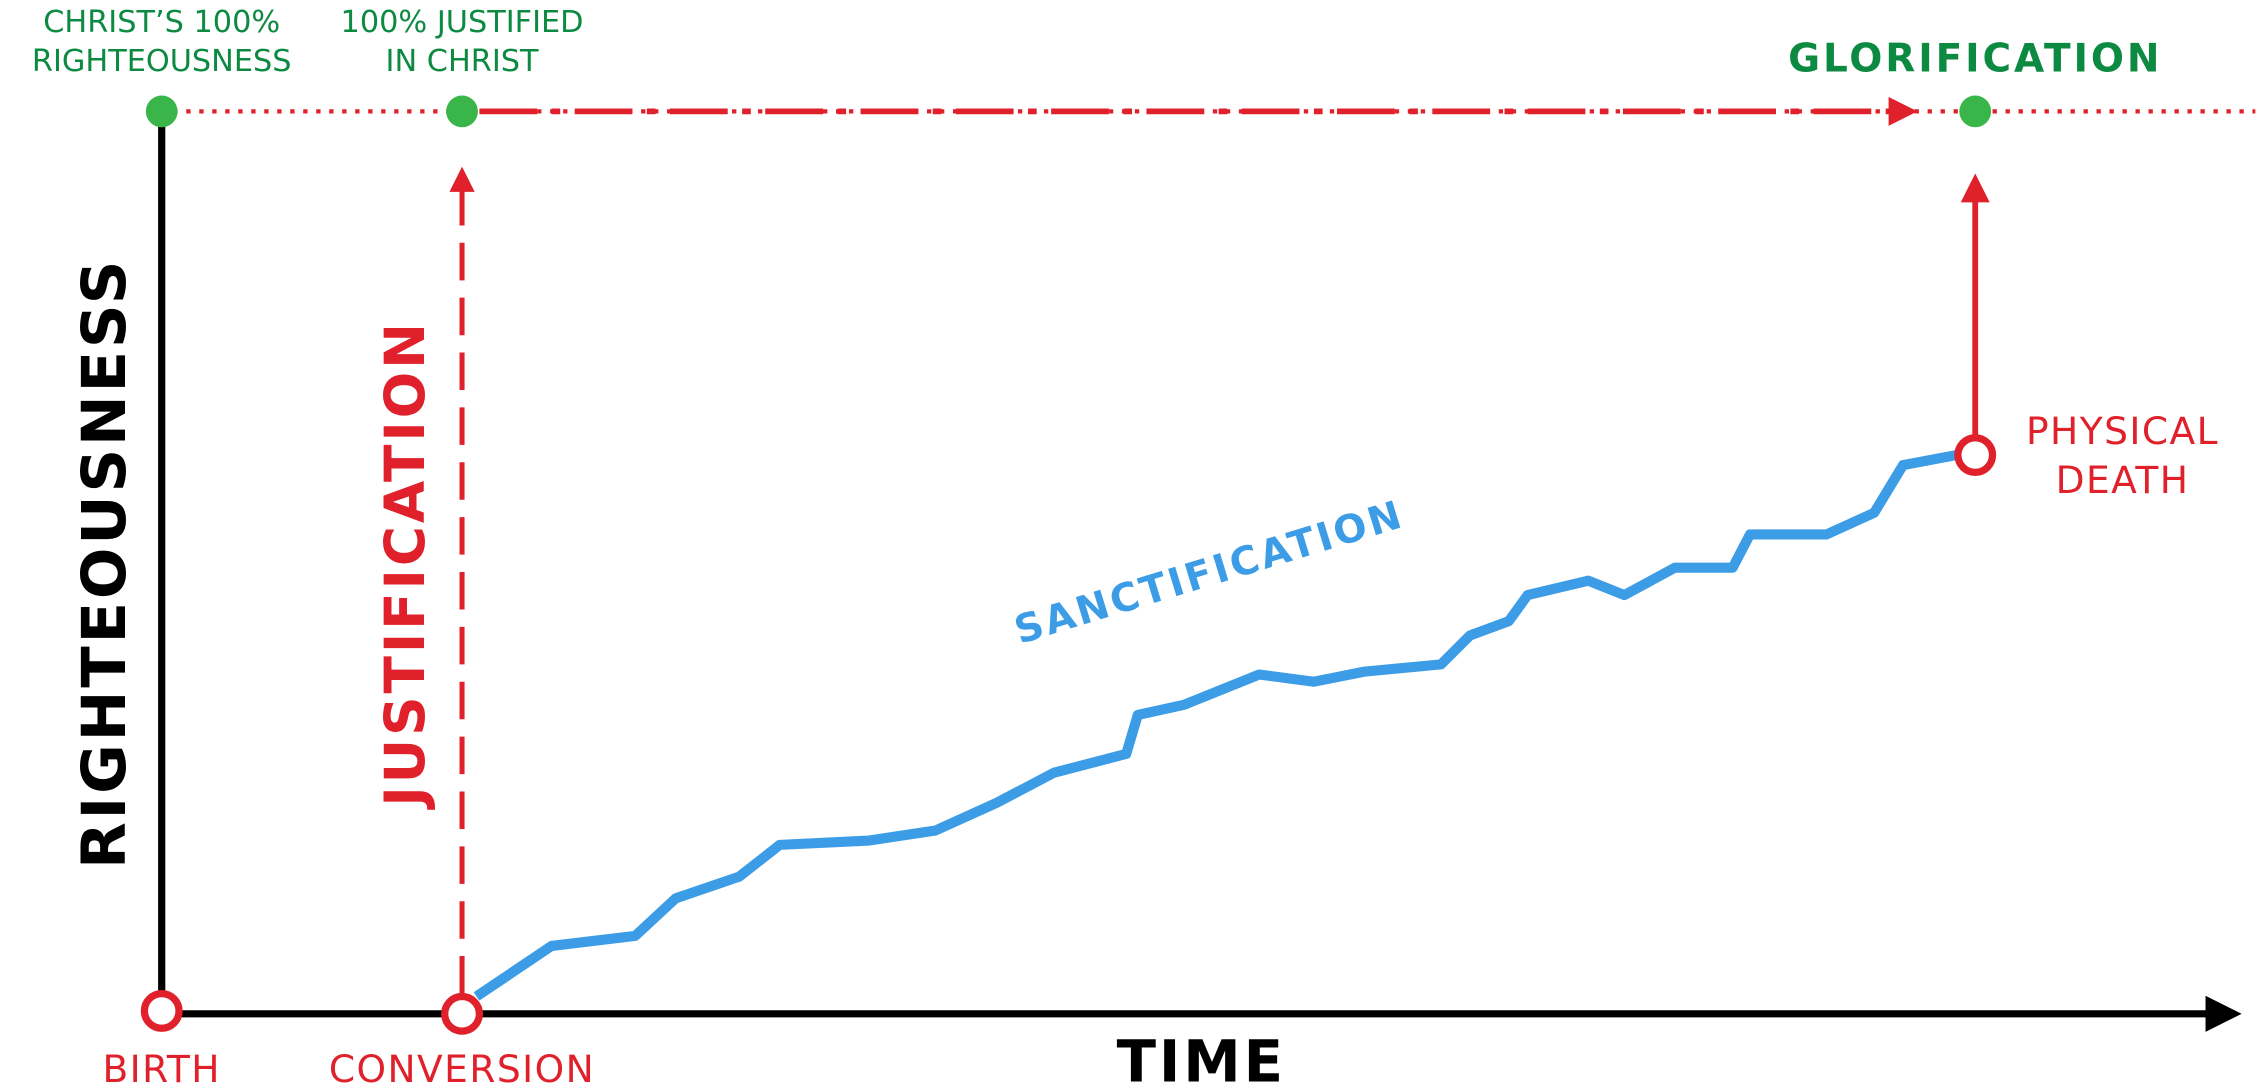 The width and height of the screenshot is (2264, 1092). I want to click on event-label: BIRTH, so click(161, 1069).